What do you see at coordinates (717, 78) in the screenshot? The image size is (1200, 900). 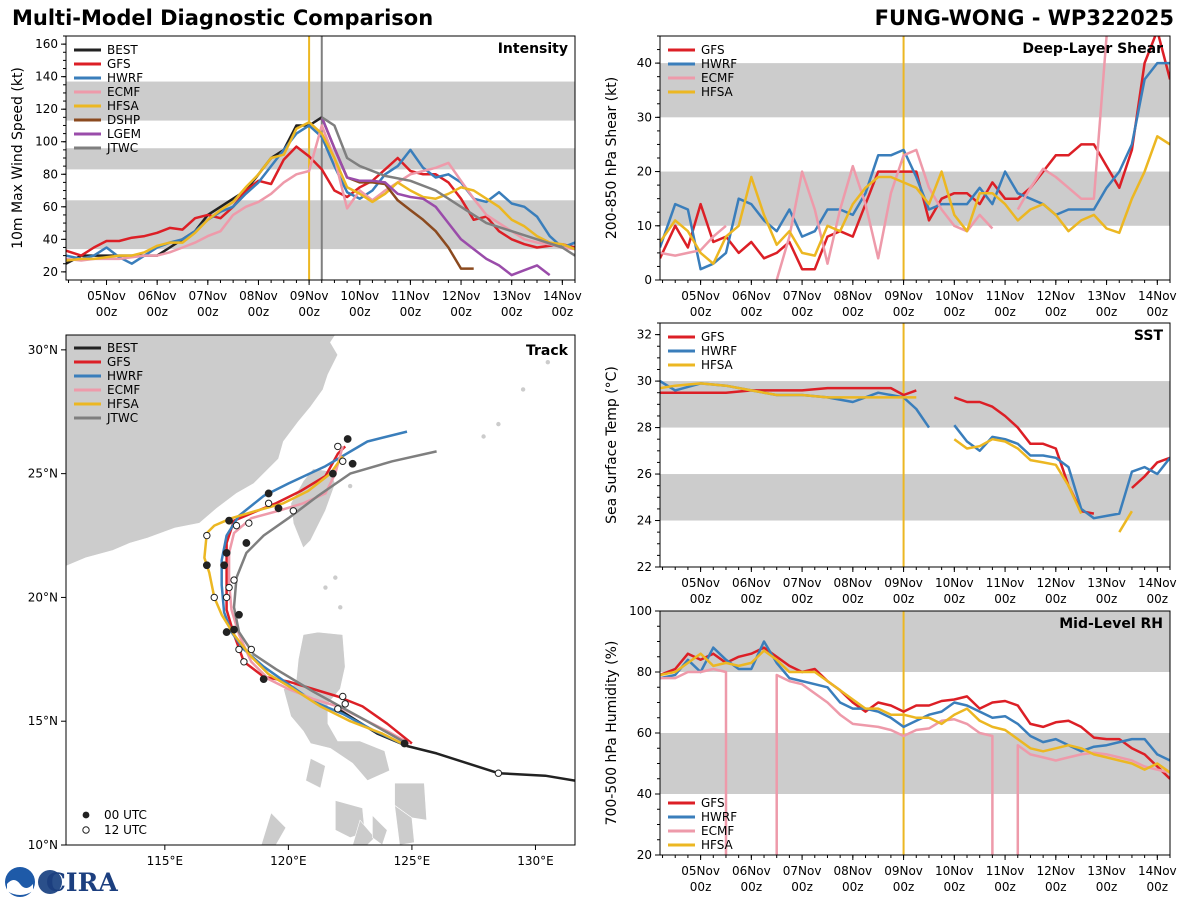 I see `shear-legend-label: ECMF` at bounding box center [717, 78].